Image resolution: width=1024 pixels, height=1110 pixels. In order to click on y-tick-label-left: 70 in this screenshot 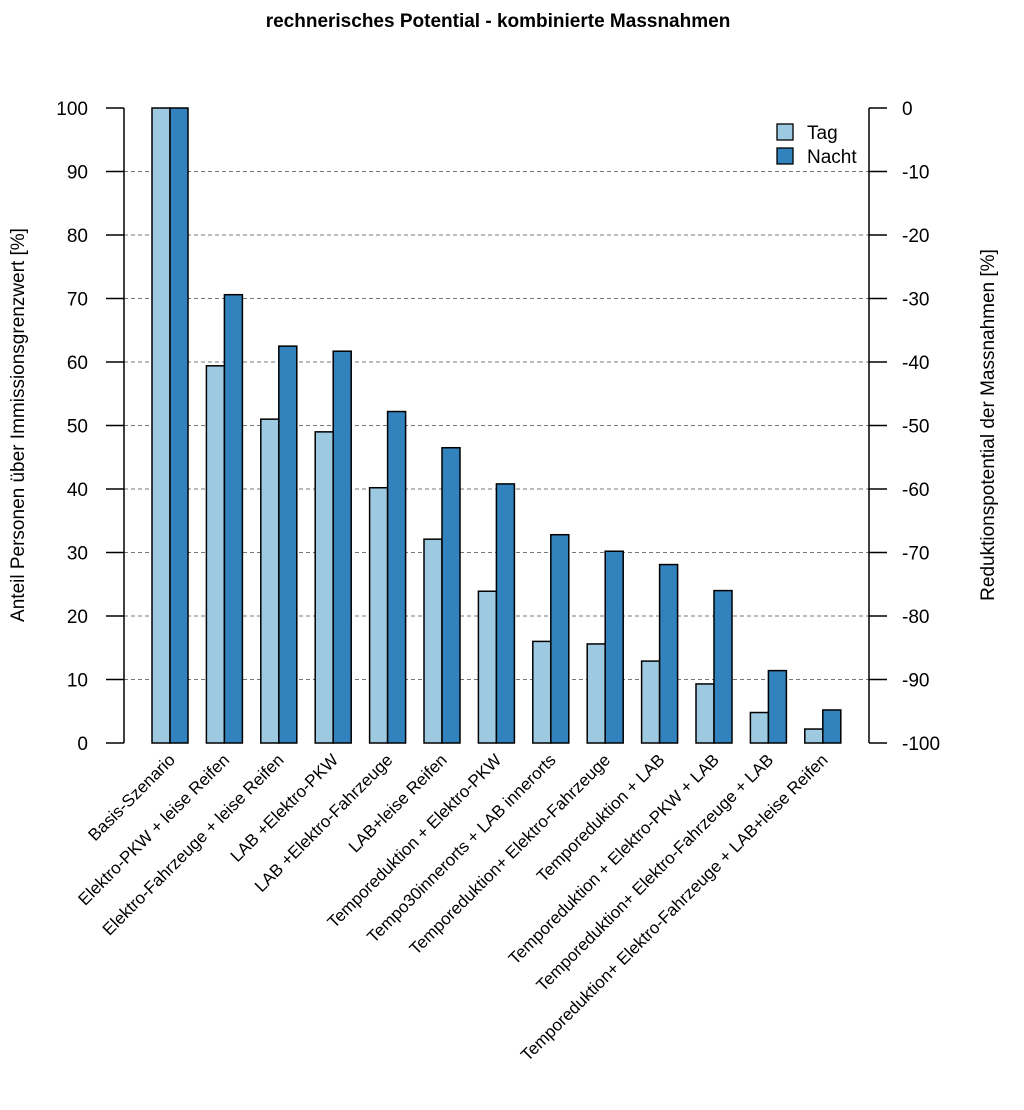, I will do `click(77, 300)`.